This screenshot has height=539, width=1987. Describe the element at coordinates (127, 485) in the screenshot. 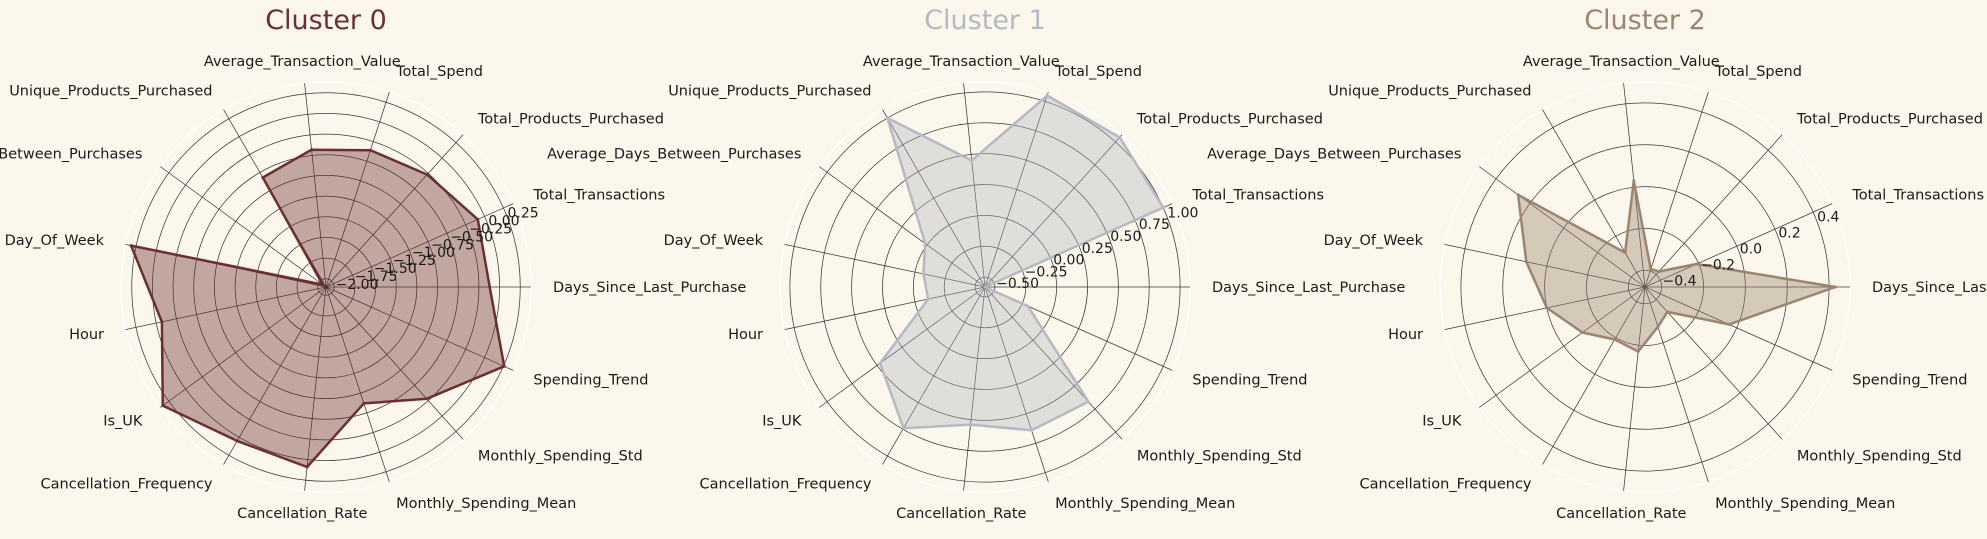

I see `category-label: Cancellation_Frequency` at that location.